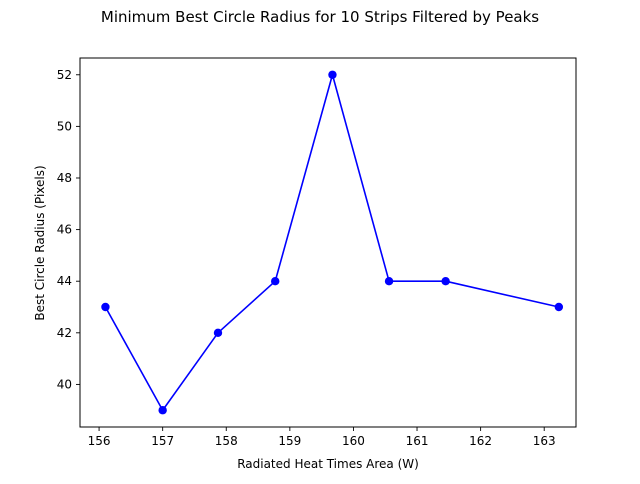  What do you see at coordinates (40, 242) in the screenshot?
I see `y-axis-label: Best Circle Radius (Pixels)` at bounding box center [40, 242].